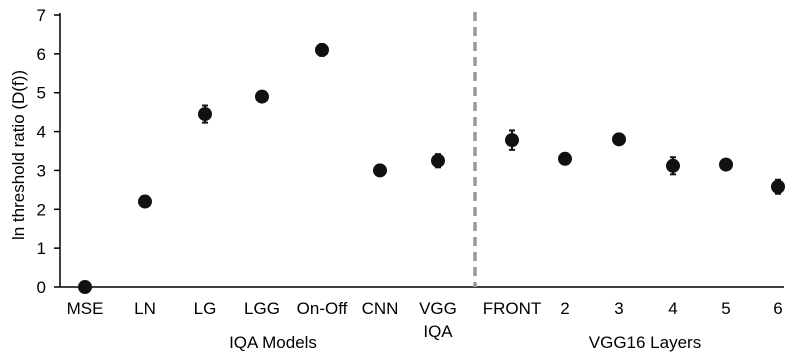  I want to click on category-labels: MSE LN LG LGG On-Off CNN VGG IQA FRONT 2 3 4 5 6, so click(425, 320).